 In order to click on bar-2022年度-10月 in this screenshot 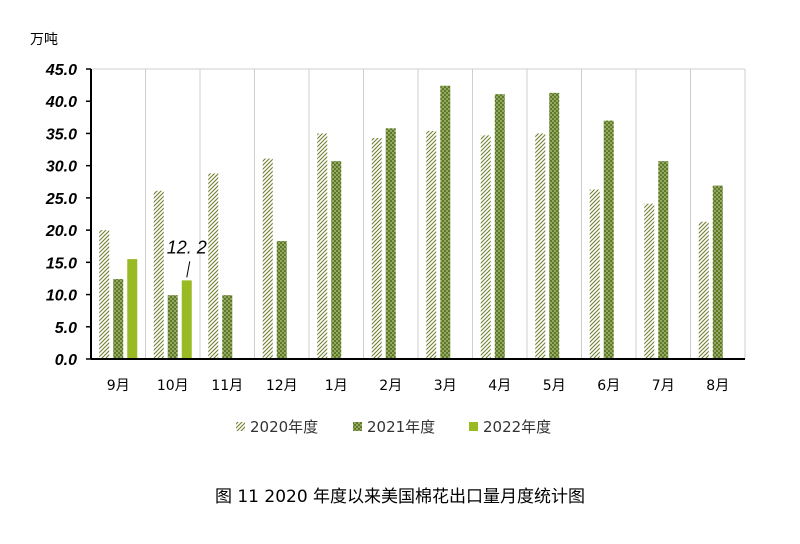, I will do `click(186, 319)`.